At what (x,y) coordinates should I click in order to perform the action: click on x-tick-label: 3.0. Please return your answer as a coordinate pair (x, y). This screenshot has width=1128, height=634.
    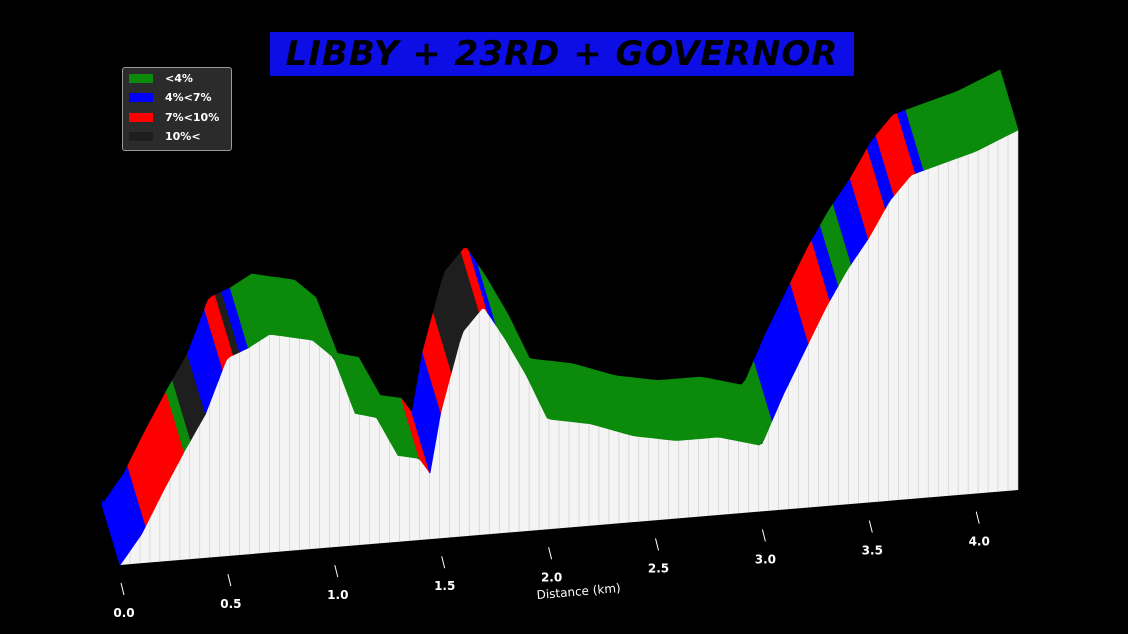
    Looking at the image, I should click on (765, 559).